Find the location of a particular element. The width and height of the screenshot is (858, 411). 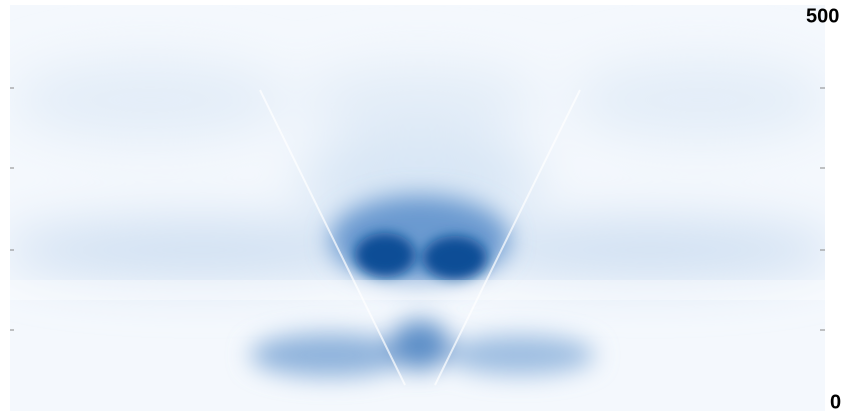

colorbar-max-label: 500 is located at coordinates (822, 16).